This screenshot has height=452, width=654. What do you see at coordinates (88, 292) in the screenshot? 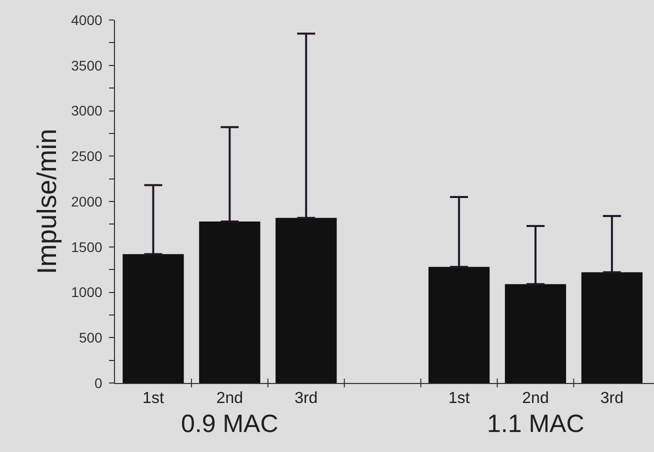
I see `y-tick-label: 1000` at bounding box center [88, 292].